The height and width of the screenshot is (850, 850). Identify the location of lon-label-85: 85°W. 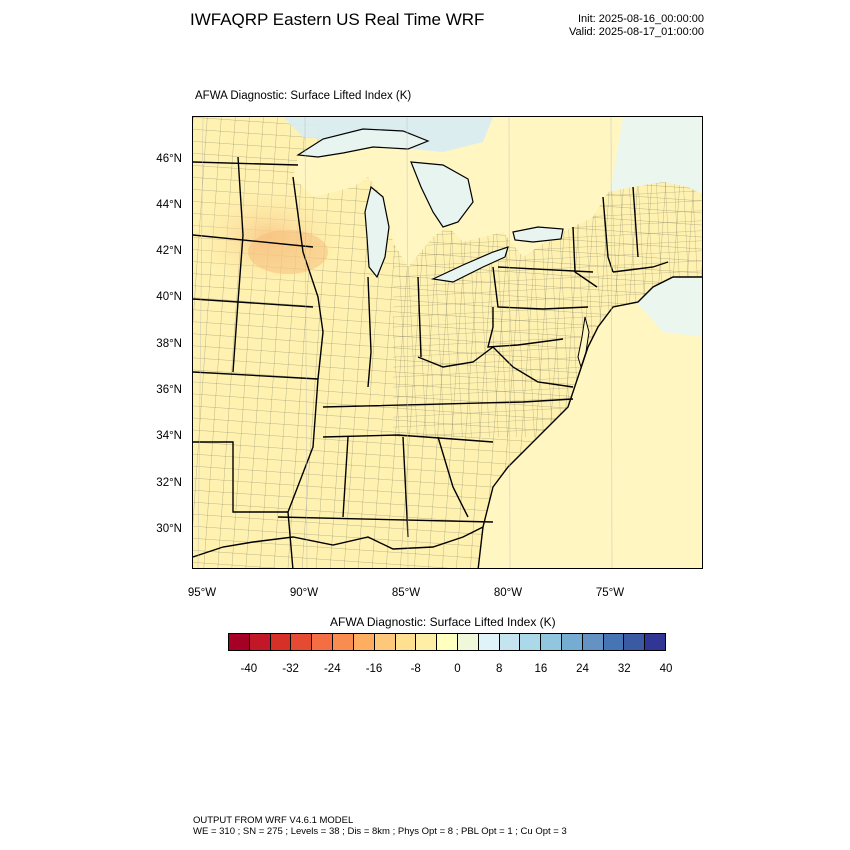
(406, 593).